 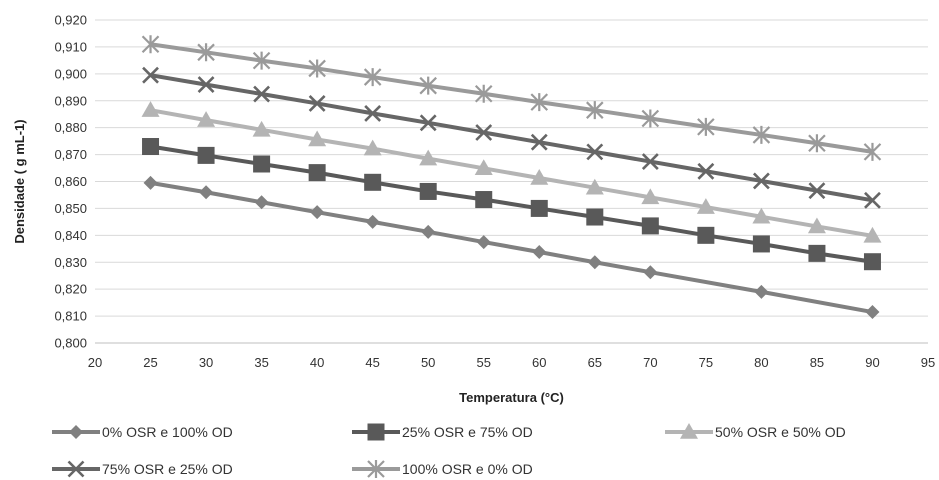 What do you see at coordinates (70, 46) in the screenshot?
I see `y-tick-label: 0,910` at bounding box center [70, 46].